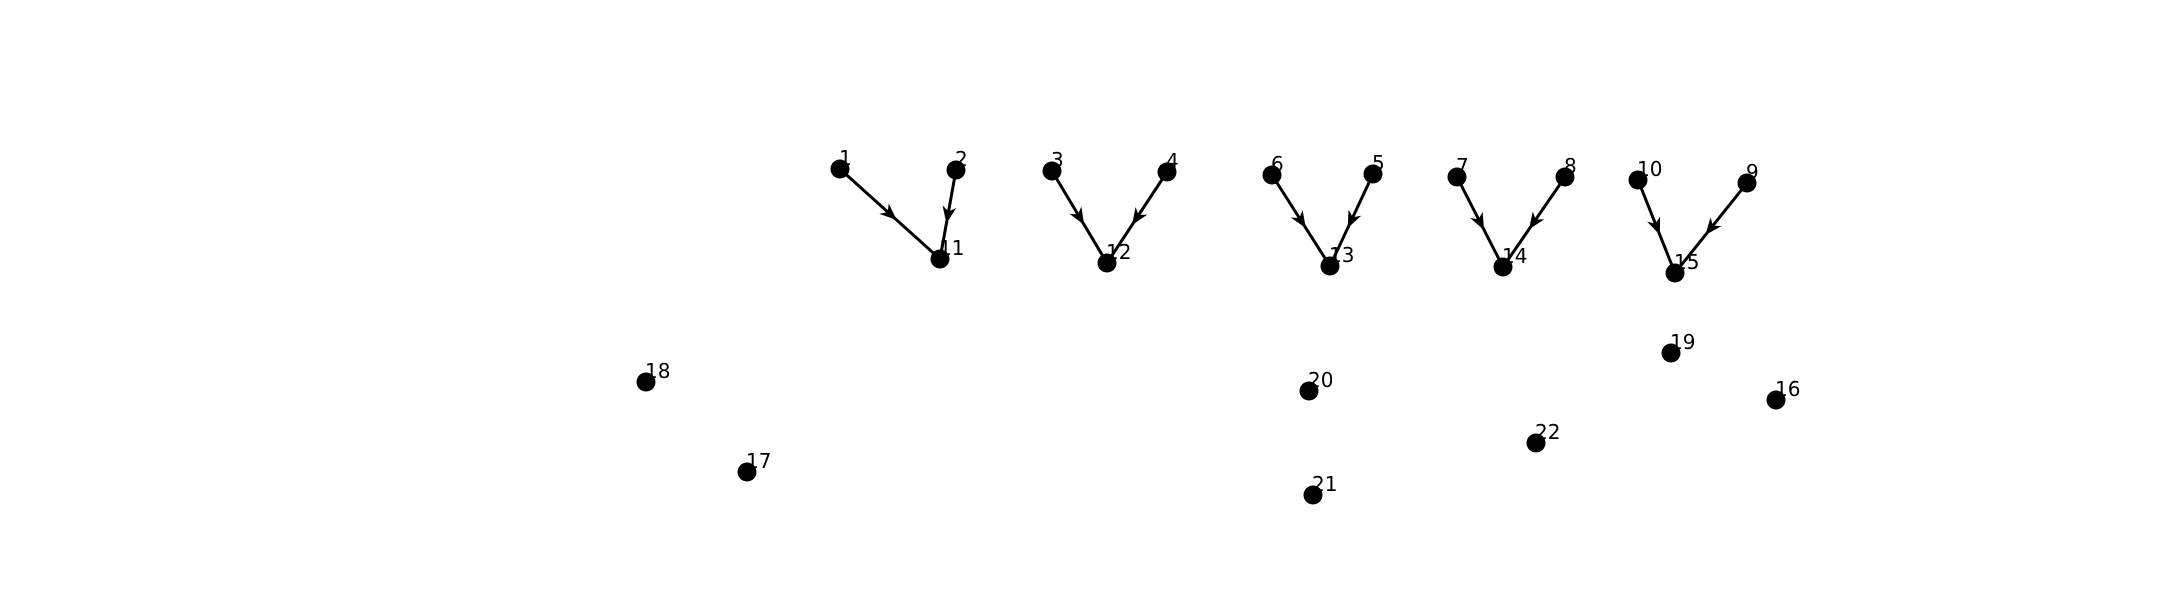 This screenshot has height=600, width=2174. Describe the element at coordinates (1686, 262) in the screenshot. I see `node-label: 15` at that location.